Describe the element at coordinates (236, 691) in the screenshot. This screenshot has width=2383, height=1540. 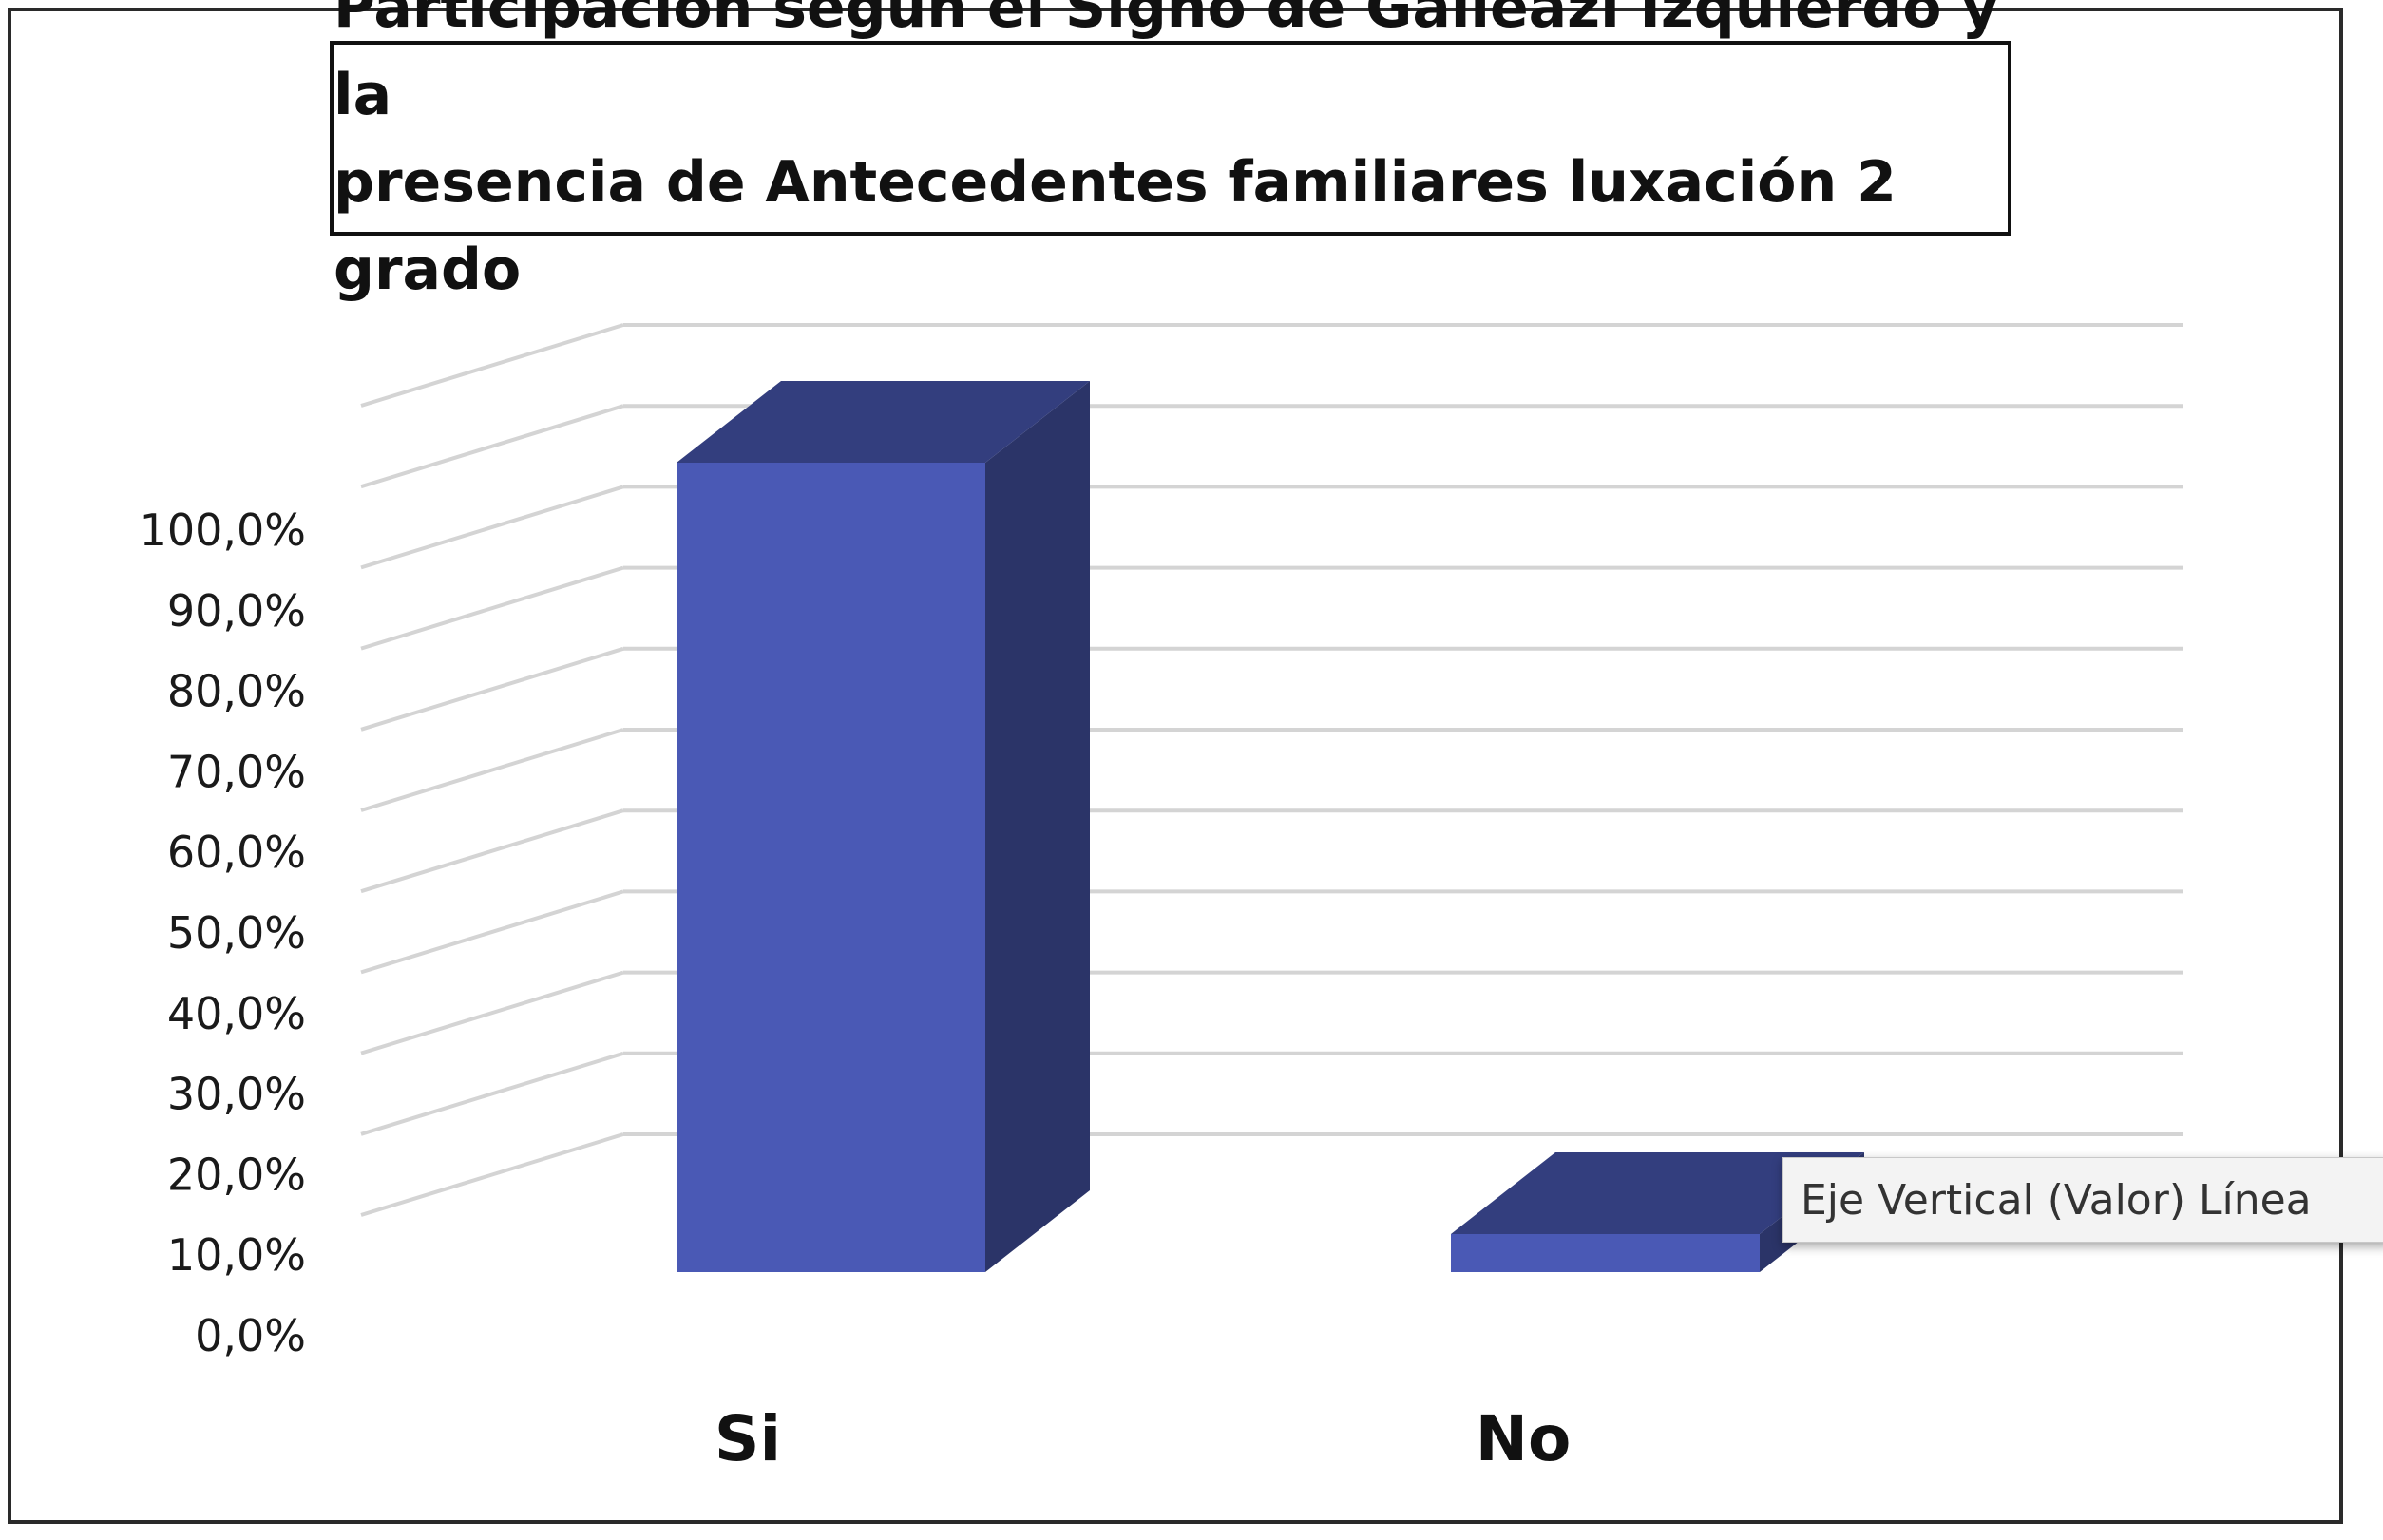
I see `y-tick-label: 80,0%` at that location.